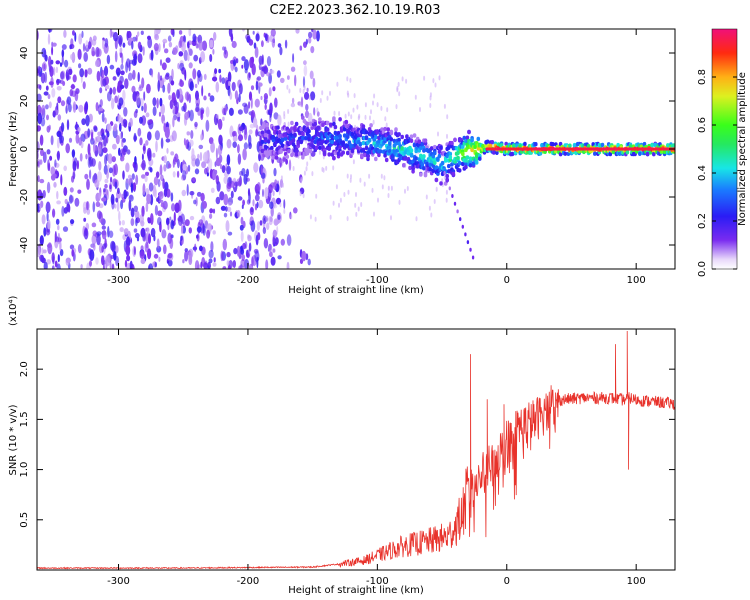  Describe the element at coordinates (24, 149) in the screenshot. I see `y-tick-label: 0` at that location.